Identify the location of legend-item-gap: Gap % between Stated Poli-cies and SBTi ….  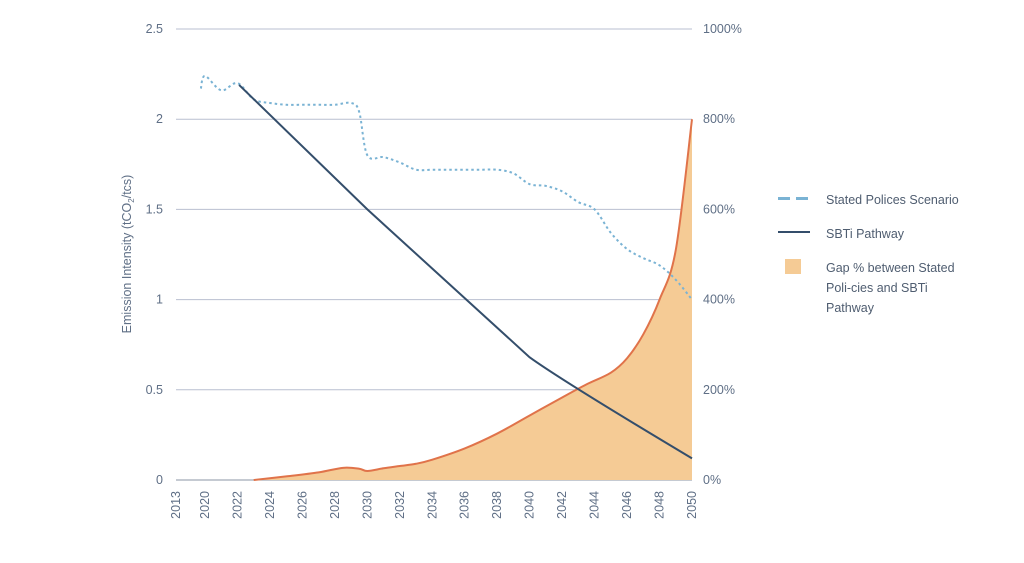
(888, 288).